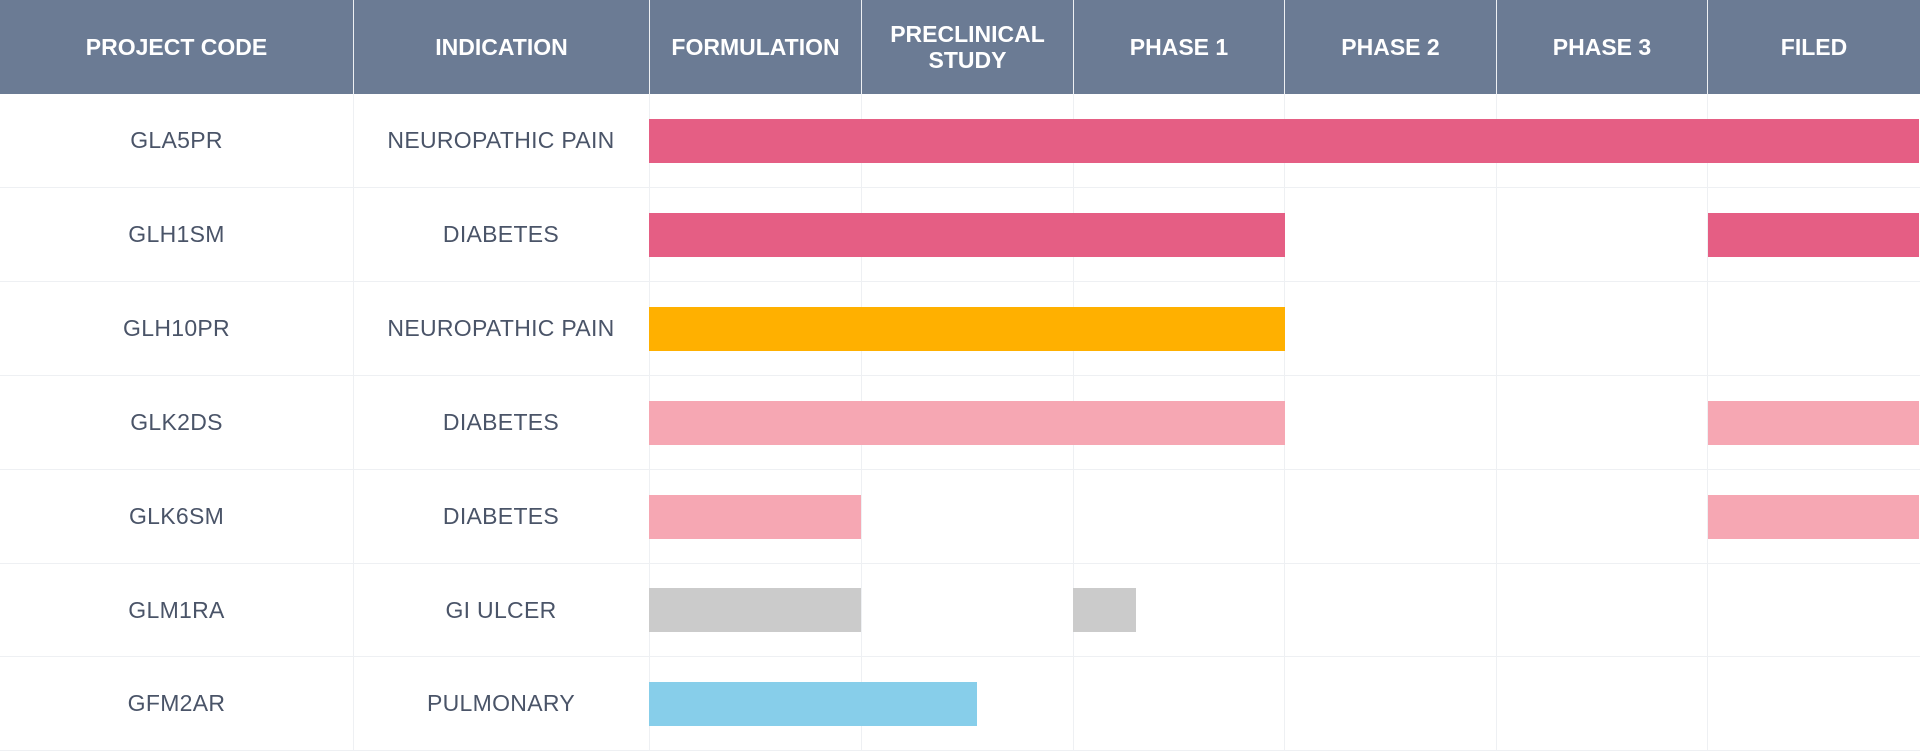  I want to click on project-code-cell: GLA5PR, so click(176, 140).